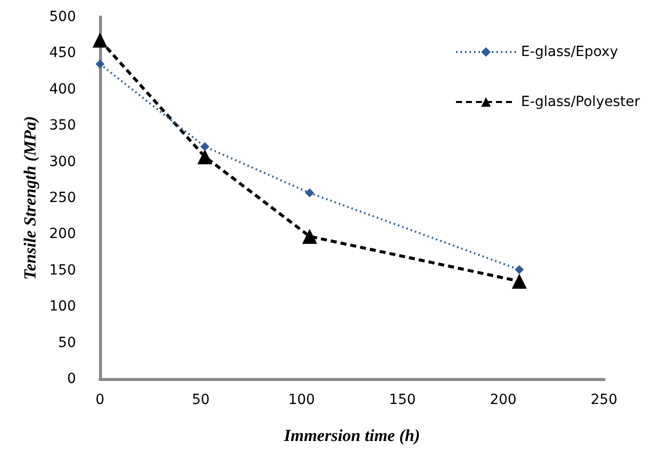 The height and width of the screenshot is (462, 665). I want to click on legend-label: E-glass/Polyester, so click(580, 102).